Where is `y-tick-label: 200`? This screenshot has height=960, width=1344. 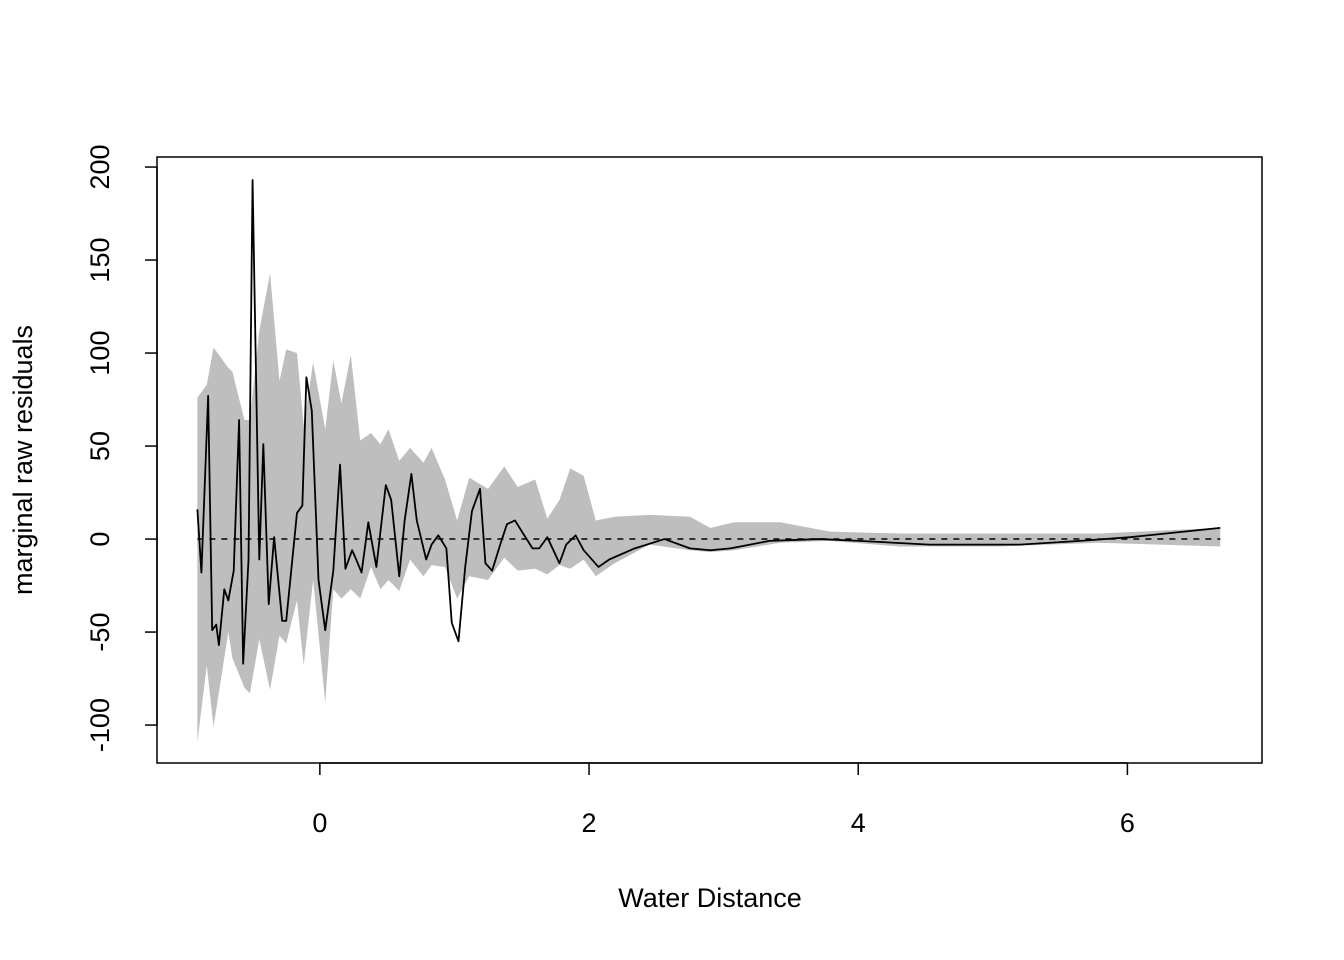 y-tick-label: 200 is located at coordinates (100, 167).